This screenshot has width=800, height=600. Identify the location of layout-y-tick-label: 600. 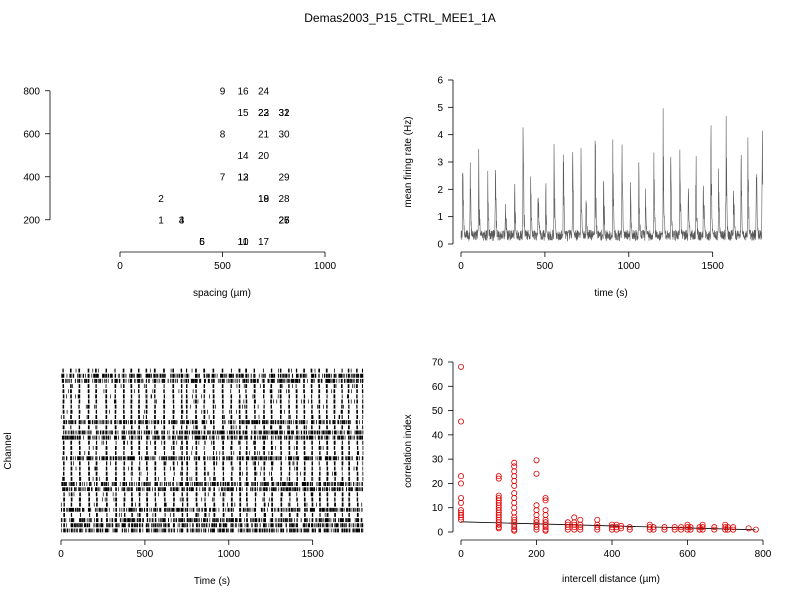
(31, 134).